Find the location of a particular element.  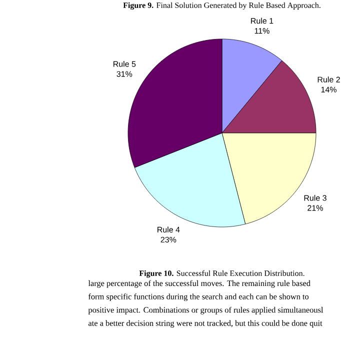

text: Figure 10. Successful Rule Execution Distribution. is located at coordinates (221, 274).